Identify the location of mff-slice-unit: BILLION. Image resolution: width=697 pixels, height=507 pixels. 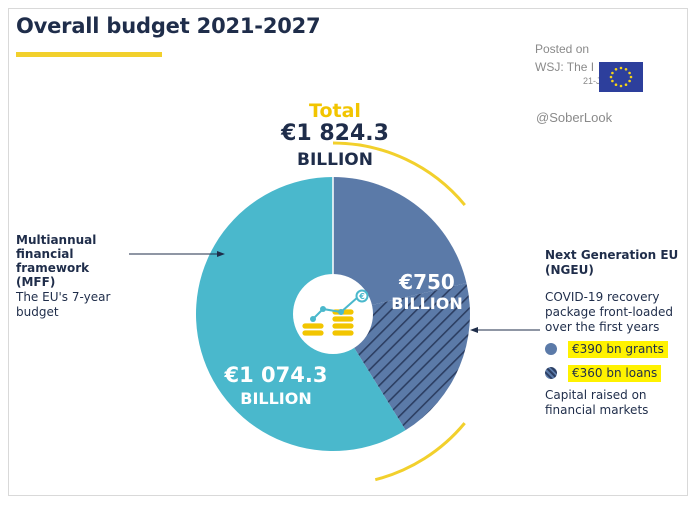
(276, 398).